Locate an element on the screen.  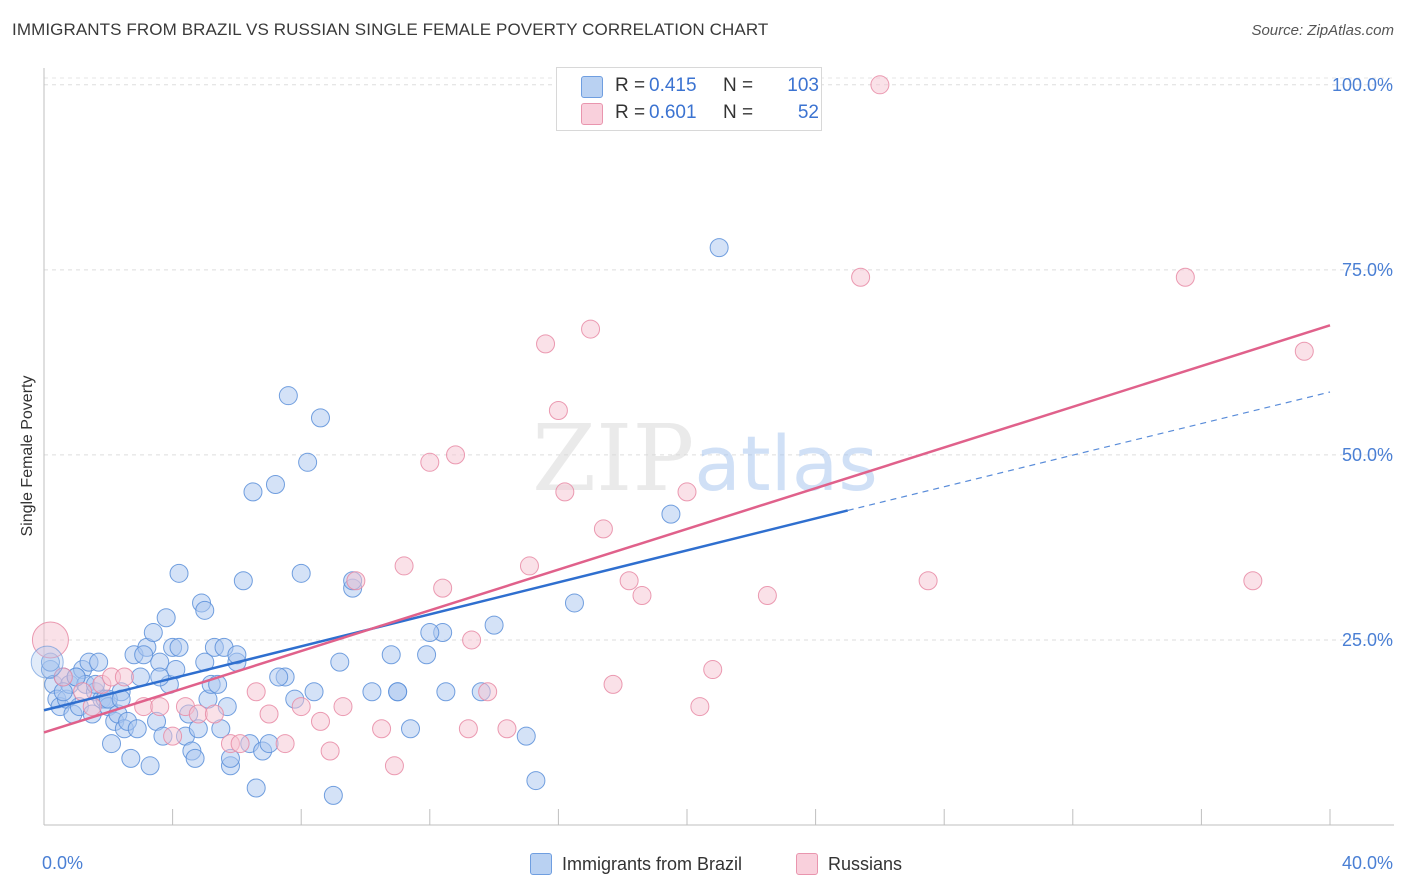
y-tick-label: 75.0% is located at coordinates (1367, 270).